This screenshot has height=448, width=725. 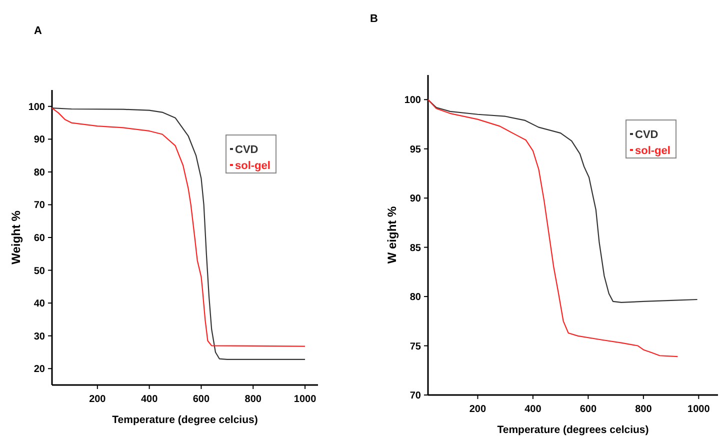 What do you see at coordinates (40, 304) in the screenshot?
I see `y-tick-label: 40` at bounding box center [40, 304].